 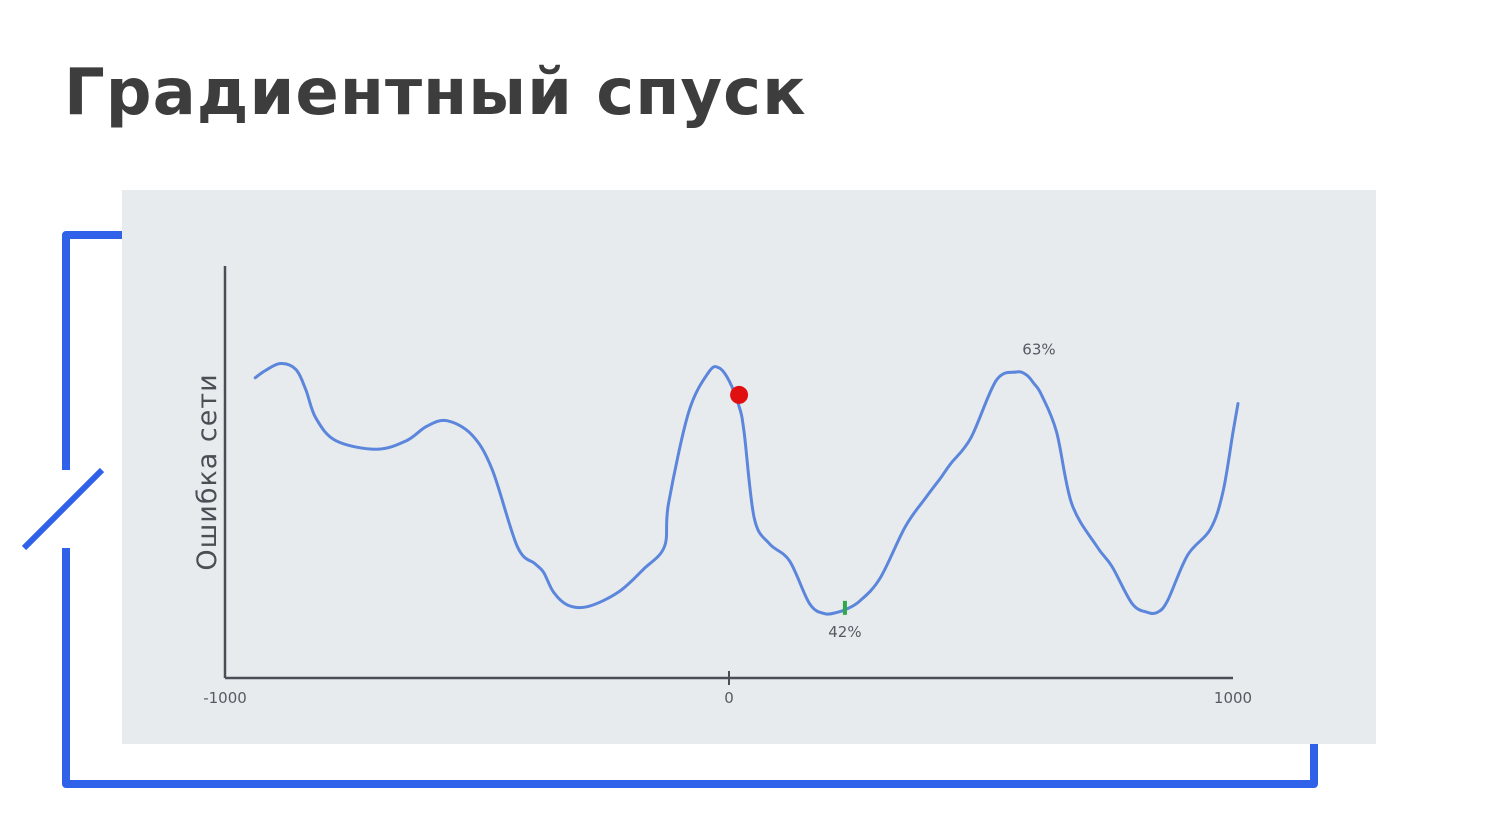 What do you see at coordinates (1233, 698) in the screenshot?
I see `x-tick-label: 1000` at bounding box center [1233, 698].